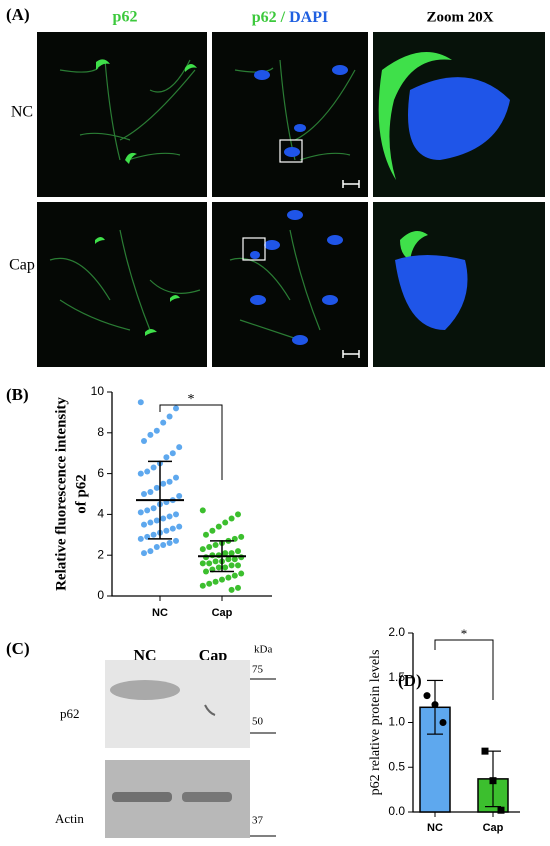 This screenshot has height=846, width=550. I want to click on column-header: p62 / DAPI, so click(290, 17).